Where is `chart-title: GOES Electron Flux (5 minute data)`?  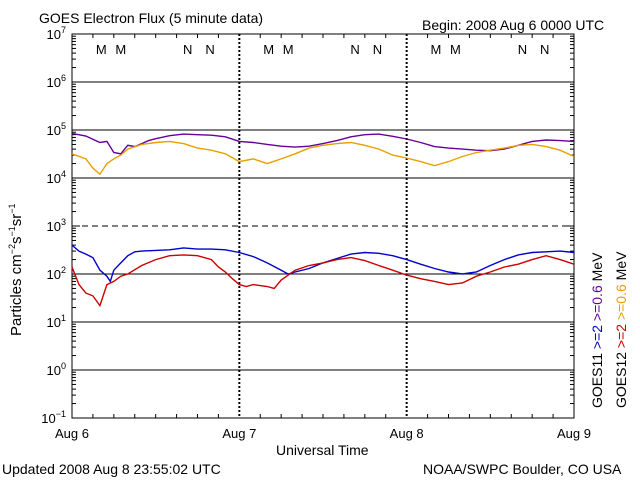 chart-title: GOES Electron Flux (5 minute data) is located at coordinates (151, 18).